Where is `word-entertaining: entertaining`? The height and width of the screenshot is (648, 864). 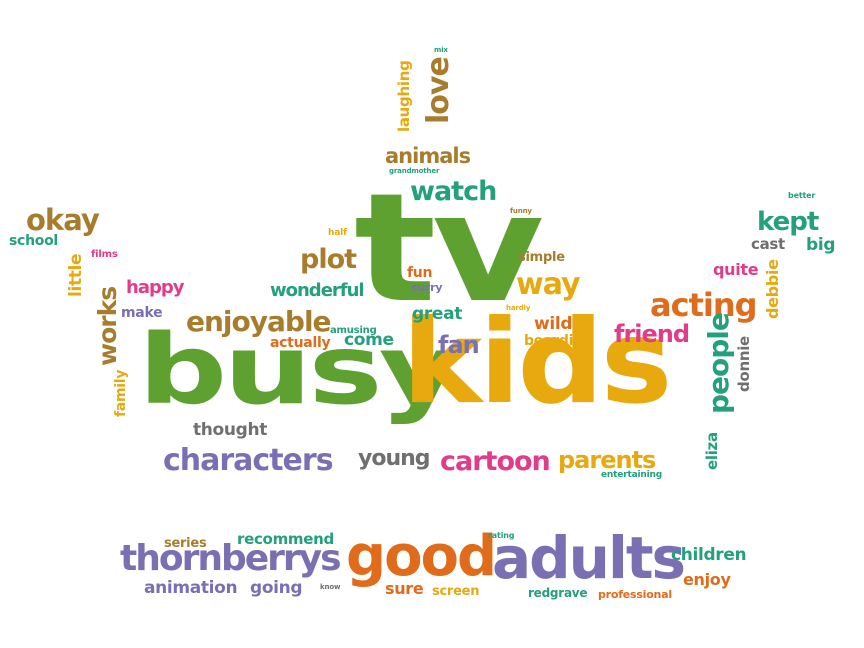 word-entertaining: entertaining is located at coordinates (631, 475).